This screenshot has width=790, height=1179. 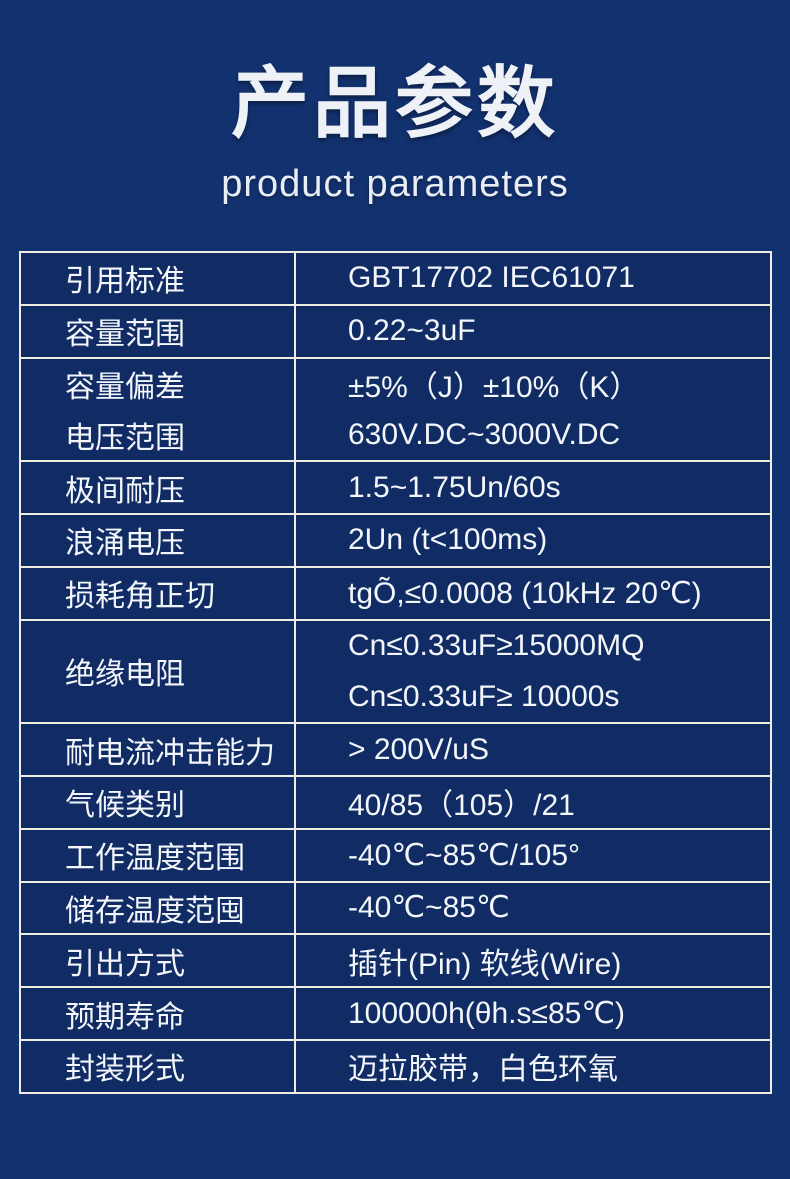 I want to click on parameter-value-cell: GBT17702 IEC61071, so click(x=533, y=278).